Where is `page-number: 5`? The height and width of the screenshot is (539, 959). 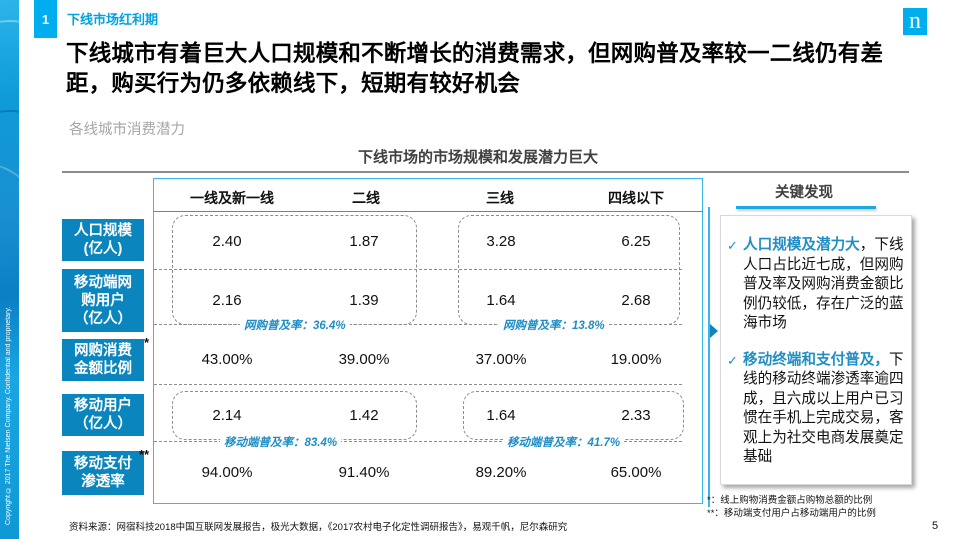
page-number: 5 is located at coordinates (935, 526).